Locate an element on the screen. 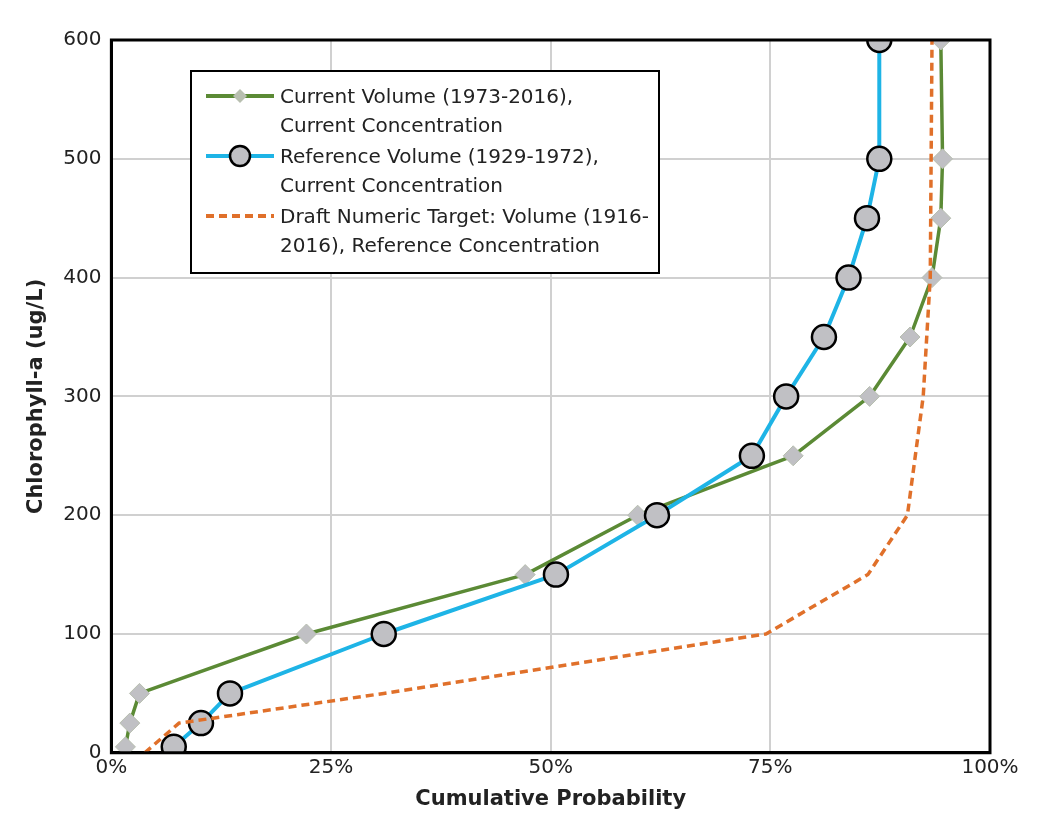 This screenshot has height=836, width=1045. y-tick-label: 500 is located at coordinates (82, 157).